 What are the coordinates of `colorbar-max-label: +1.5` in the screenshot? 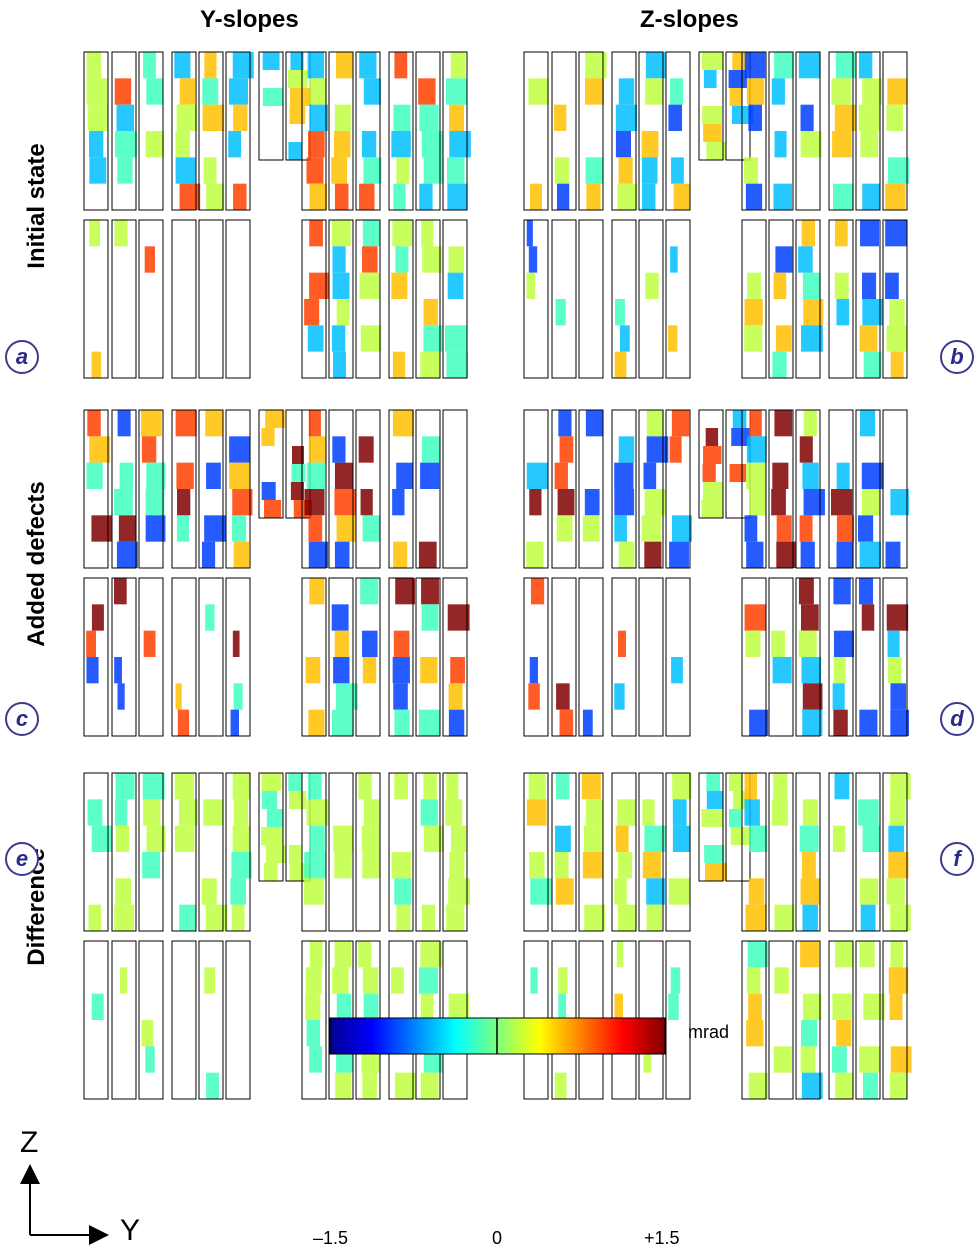 It's located at (662, 1238).